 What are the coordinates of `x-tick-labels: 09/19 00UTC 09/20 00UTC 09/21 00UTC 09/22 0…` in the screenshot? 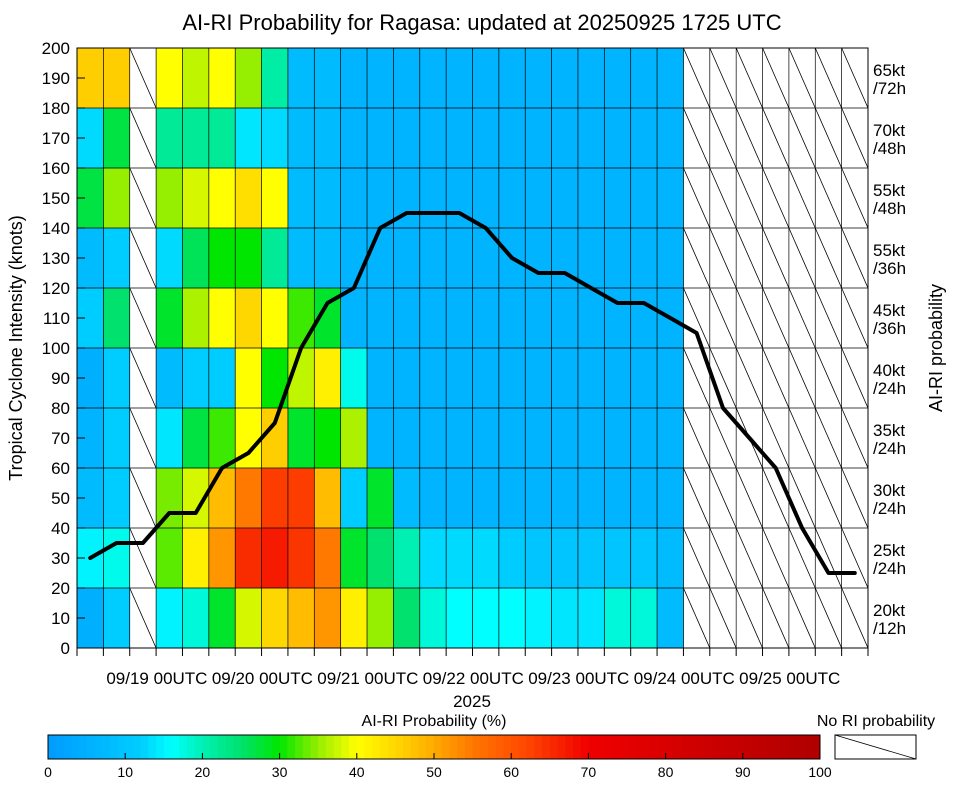 It's located at (473, 678).